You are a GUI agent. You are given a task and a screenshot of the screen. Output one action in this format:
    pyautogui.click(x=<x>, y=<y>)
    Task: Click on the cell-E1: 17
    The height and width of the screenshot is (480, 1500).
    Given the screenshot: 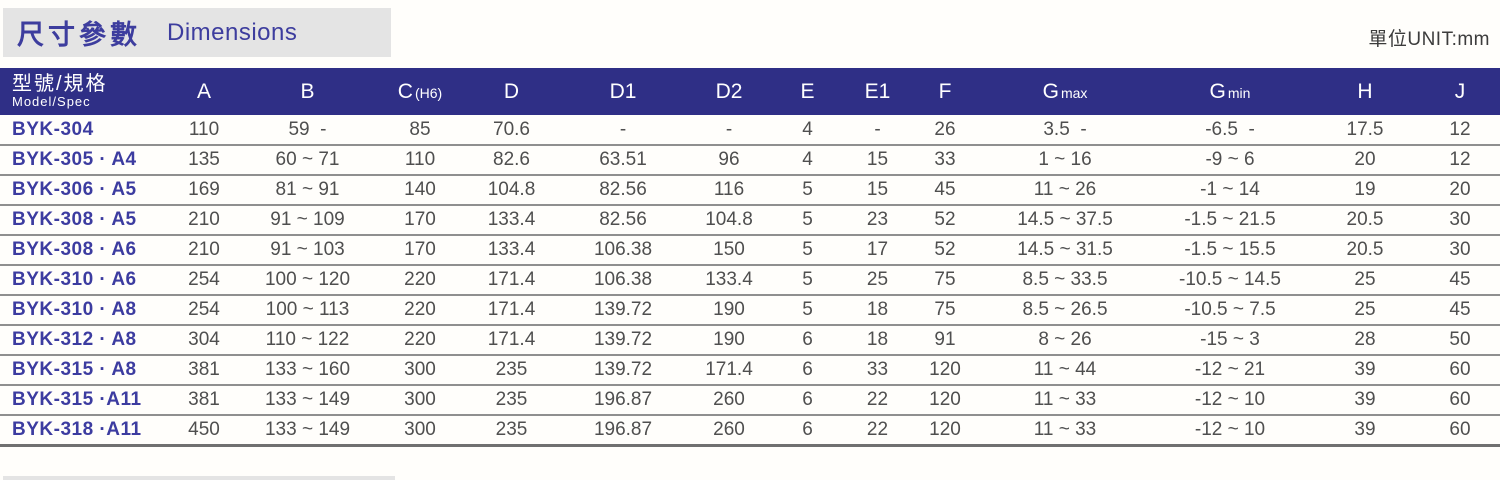 What is the action you would take?
    pyautogui.click(x=877, y=250)
    